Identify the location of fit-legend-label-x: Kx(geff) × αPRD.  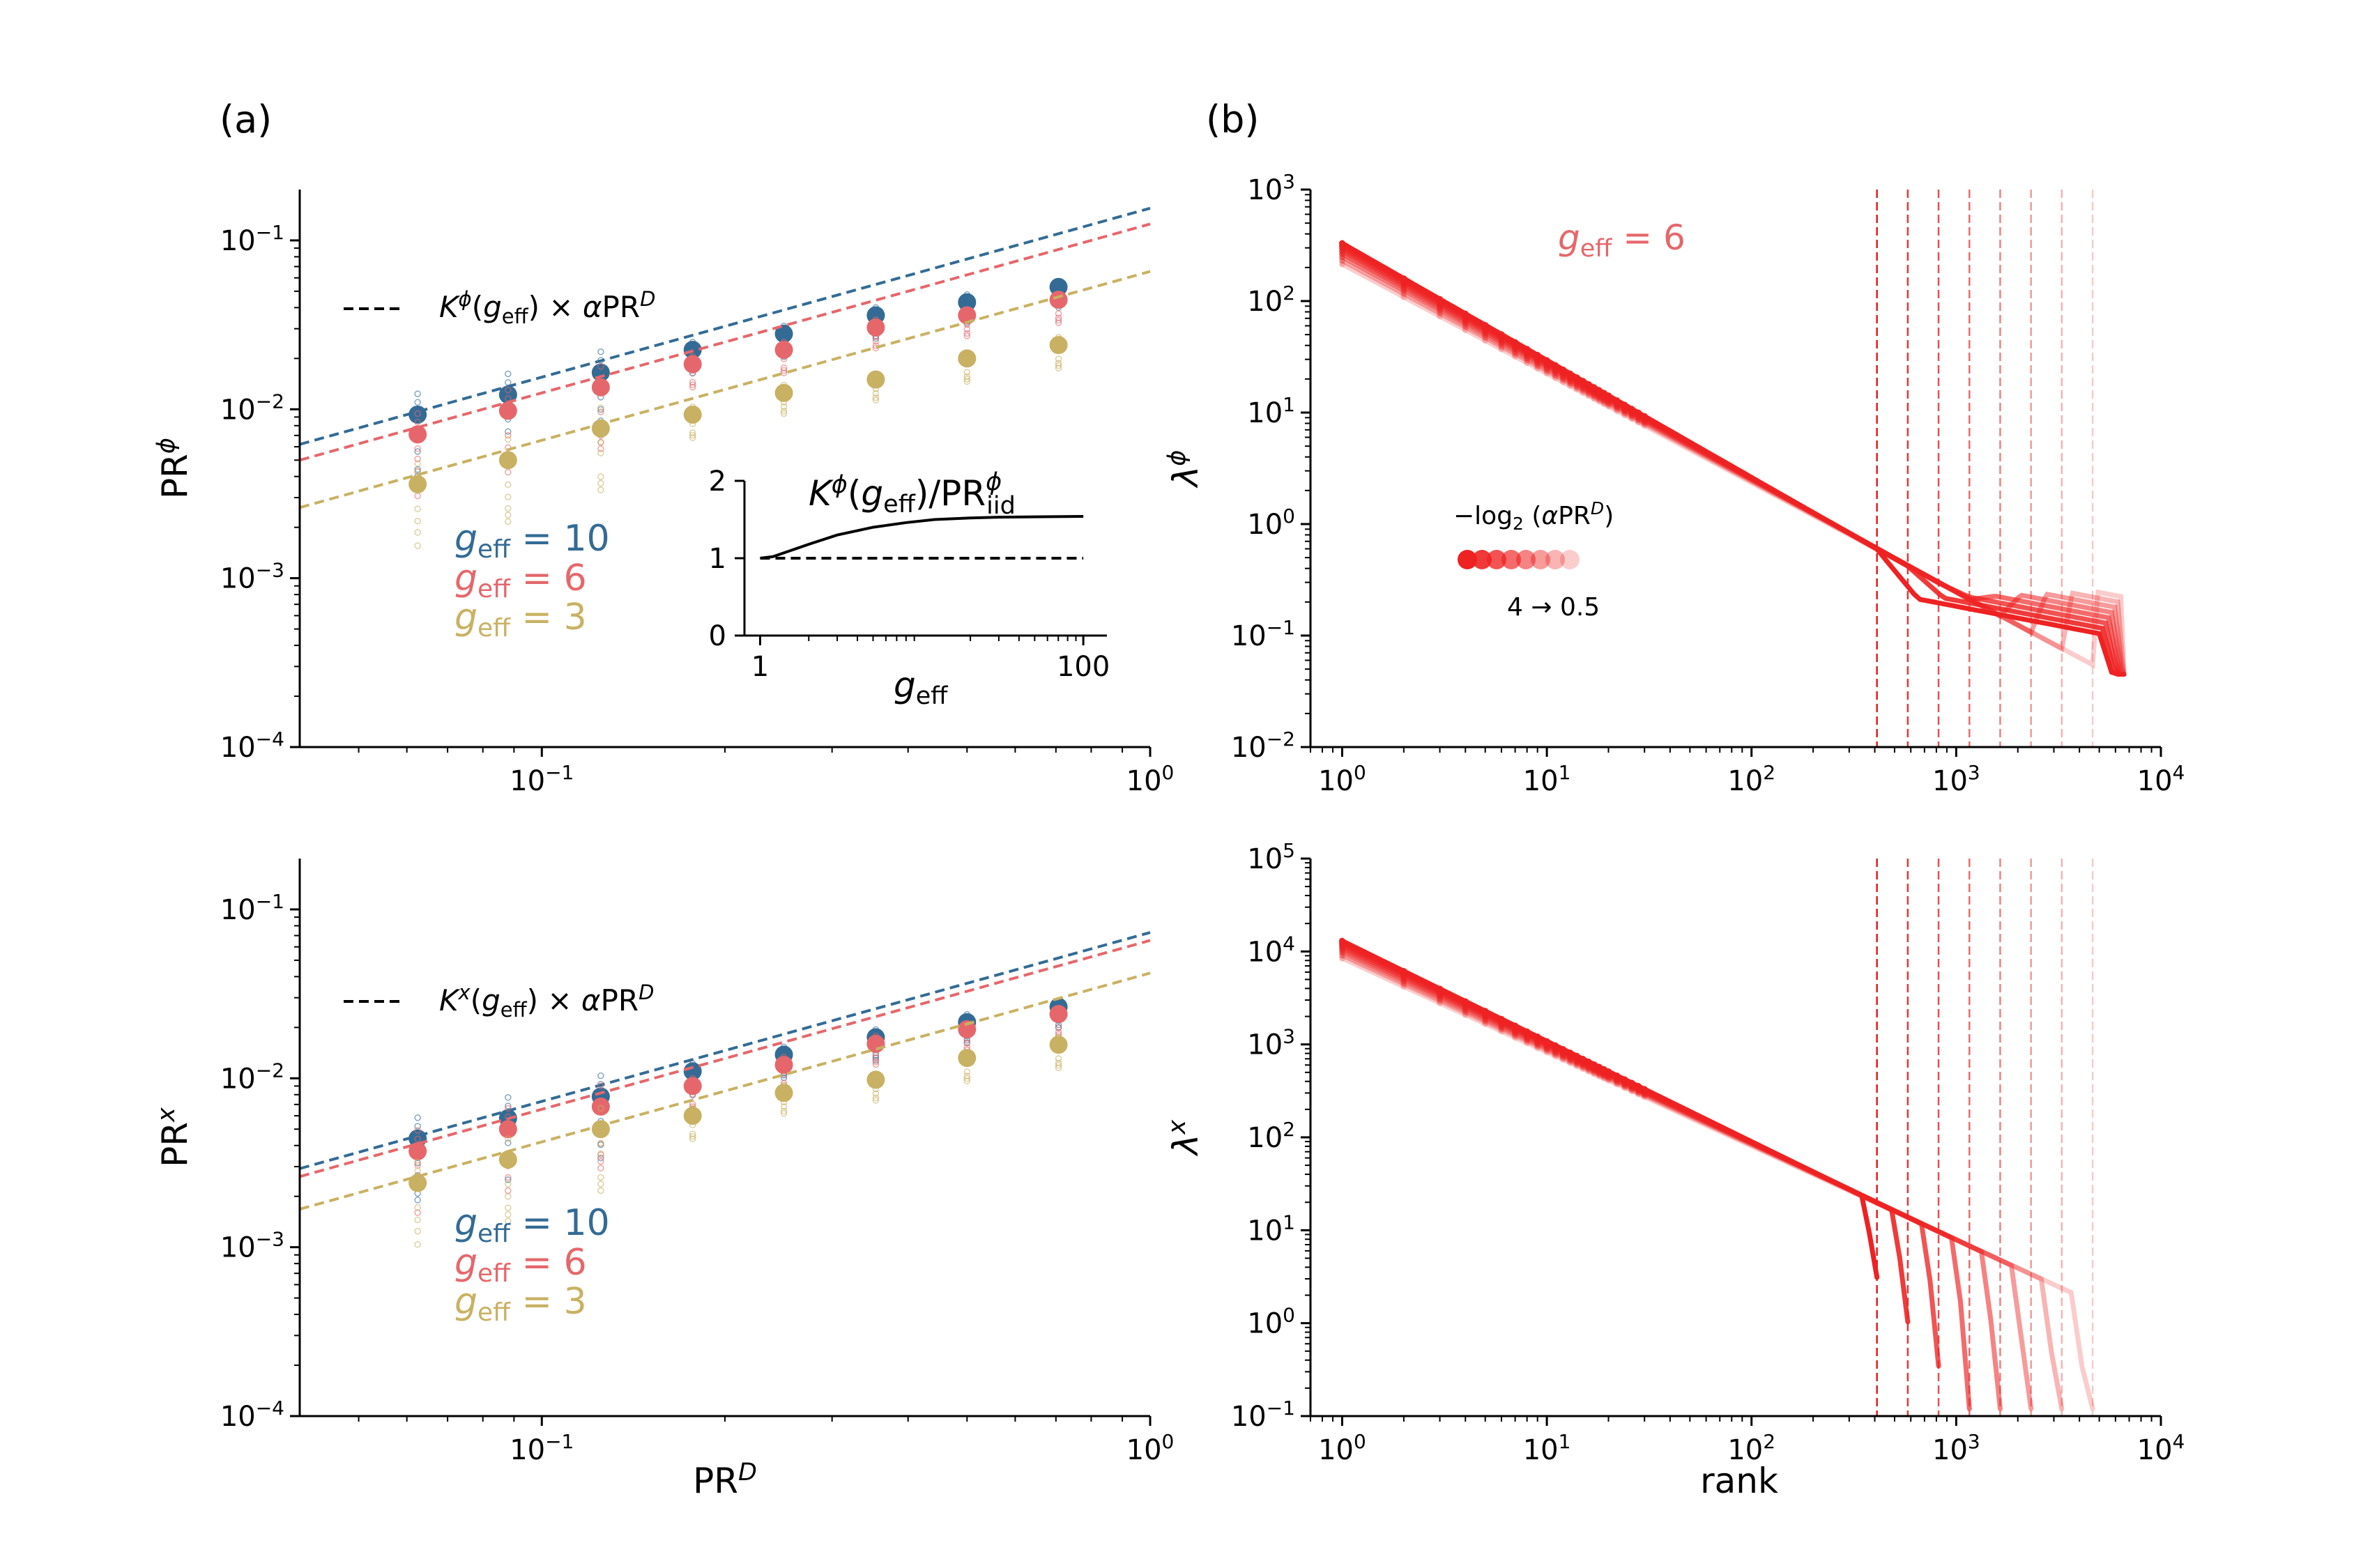
(546, 1001).